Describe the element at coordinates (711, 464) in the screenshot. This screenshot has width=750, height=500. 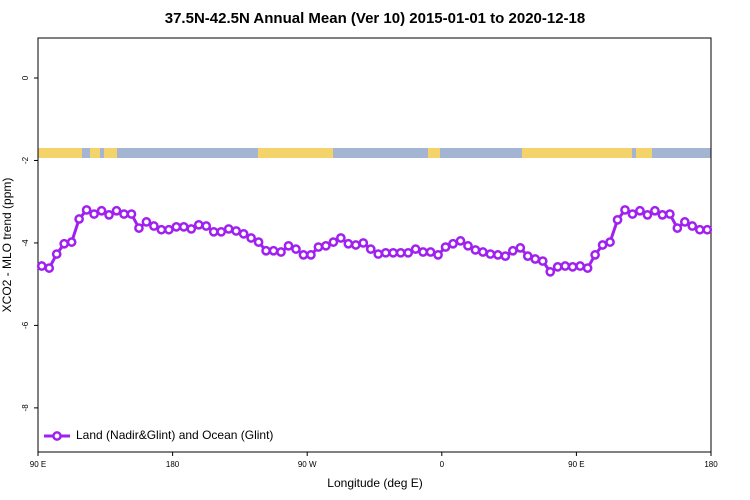
I see `x-tick-label: 180` at that location.